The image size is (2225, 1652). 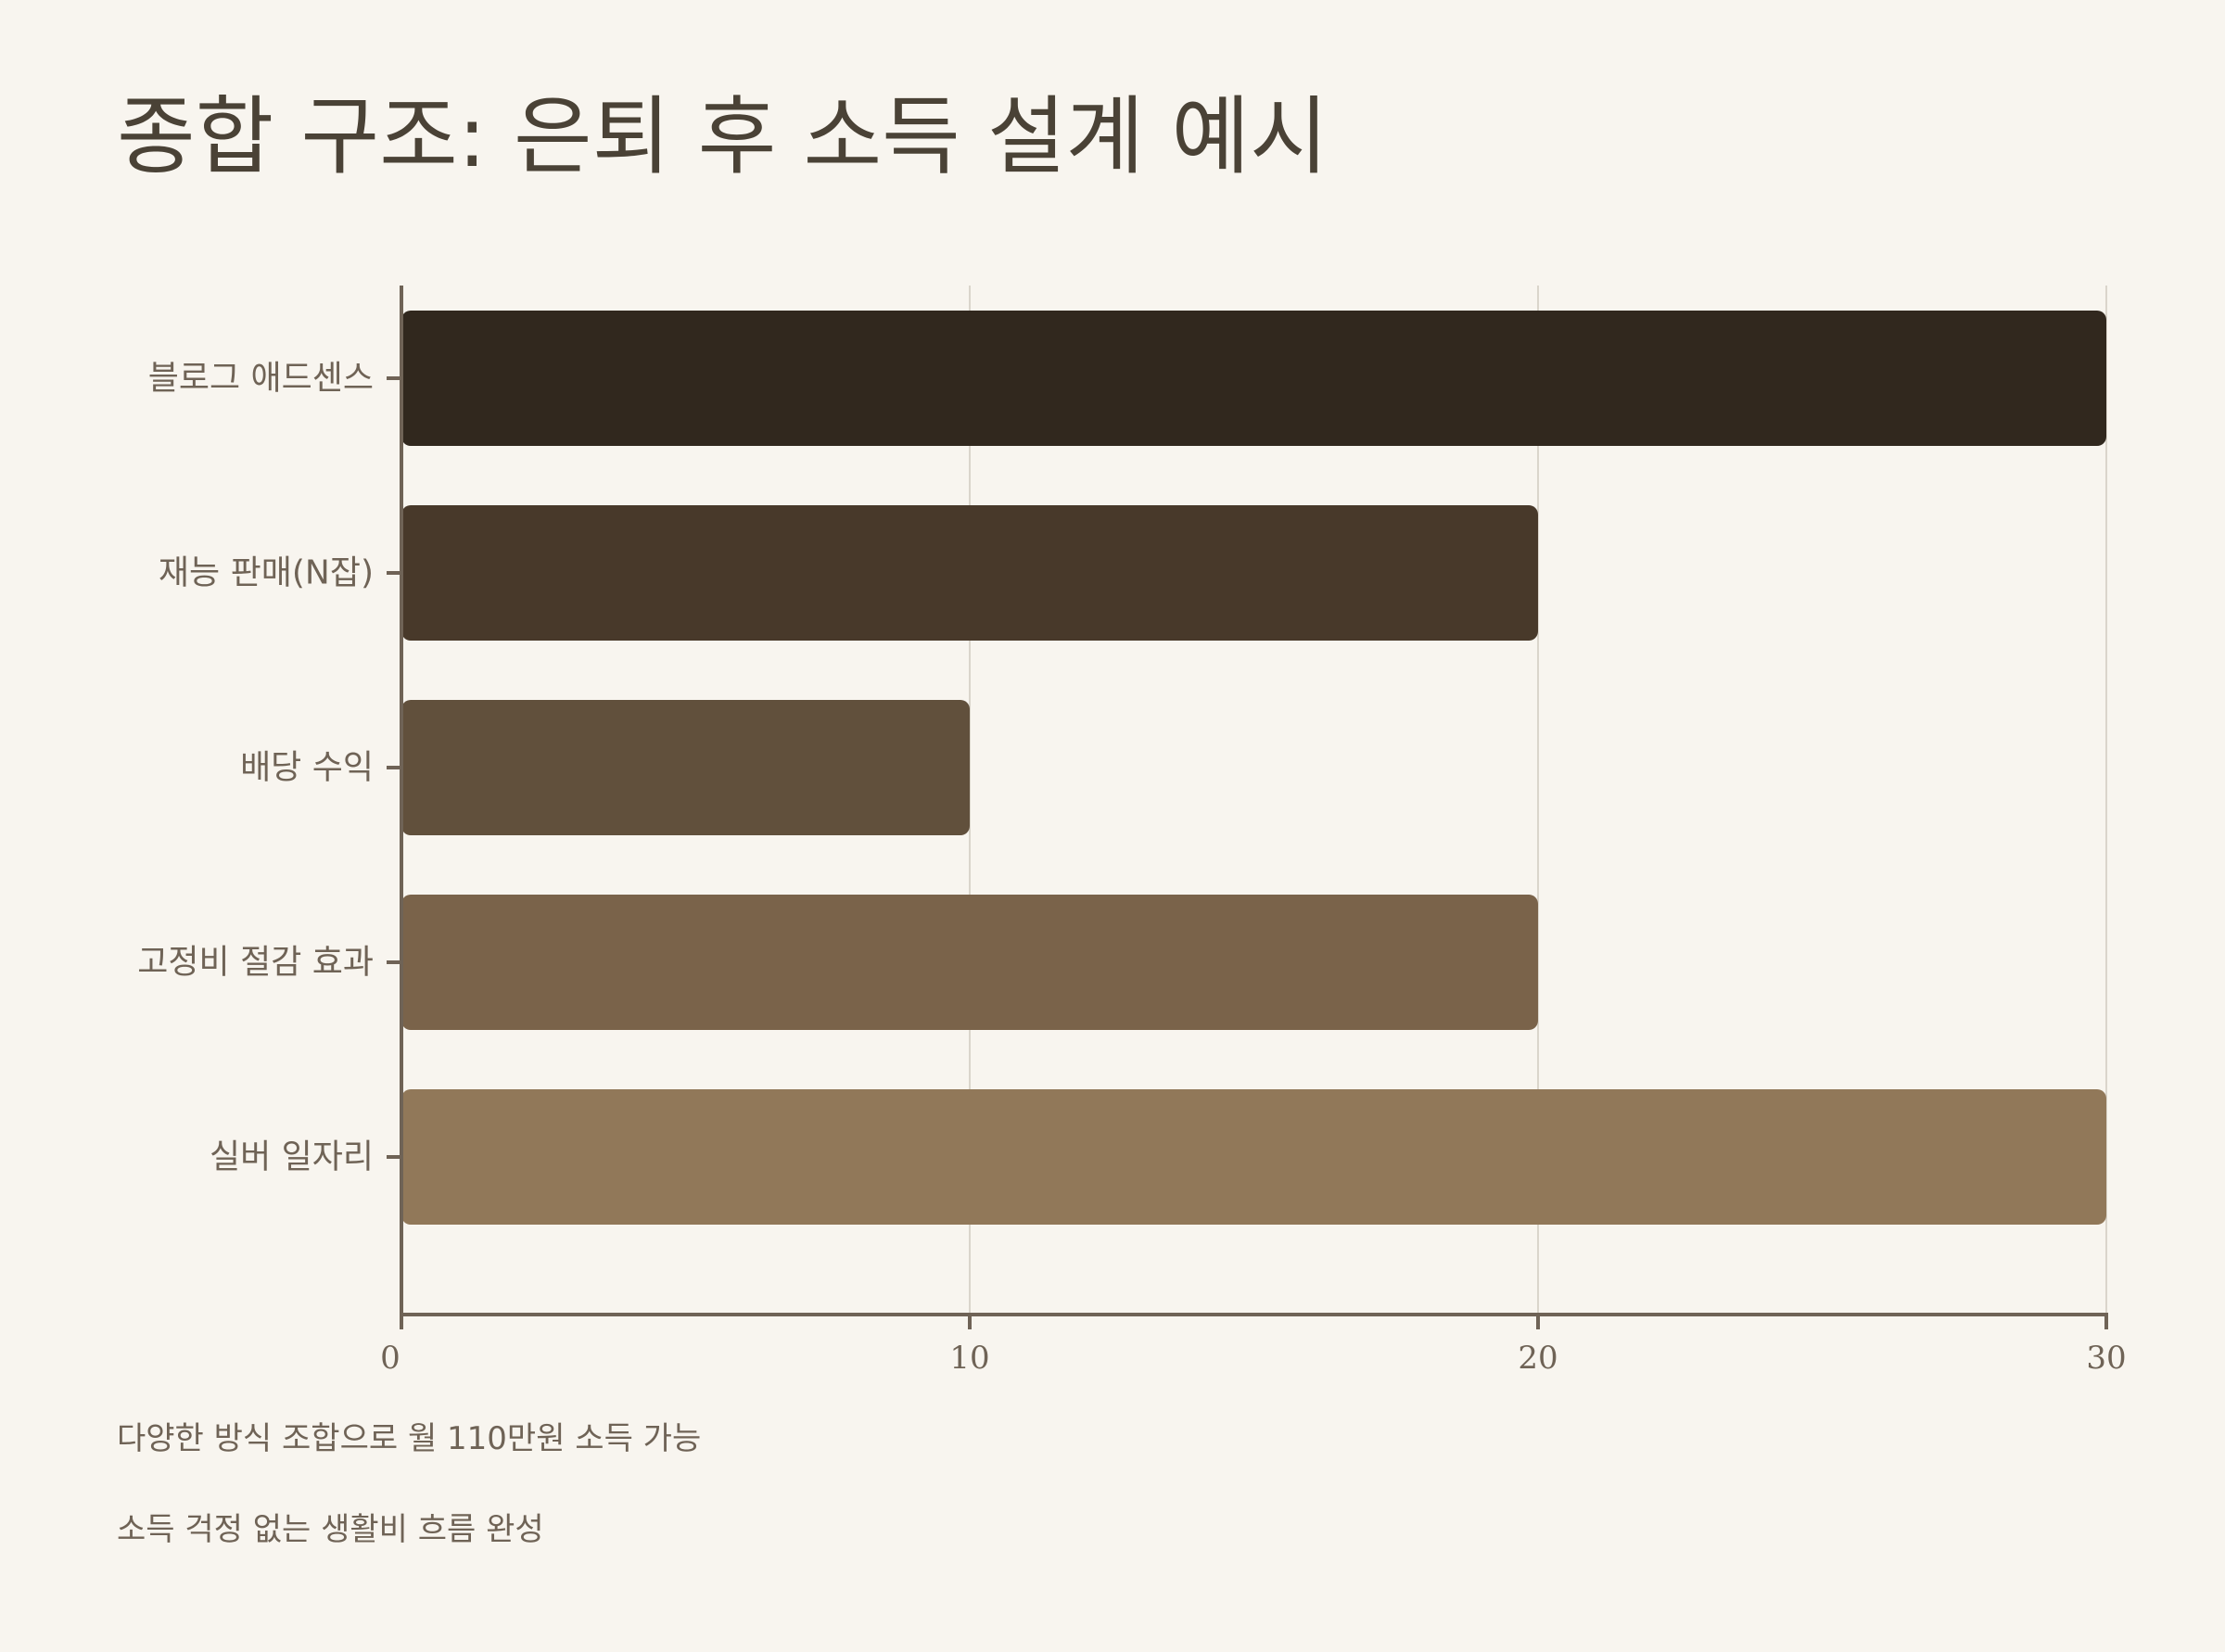 What do you see at coordinates (1253, 1346) in the screenshot?
I see `x-axis-ticks: 0 10 20 30` at bounding box center [1253, 1346].